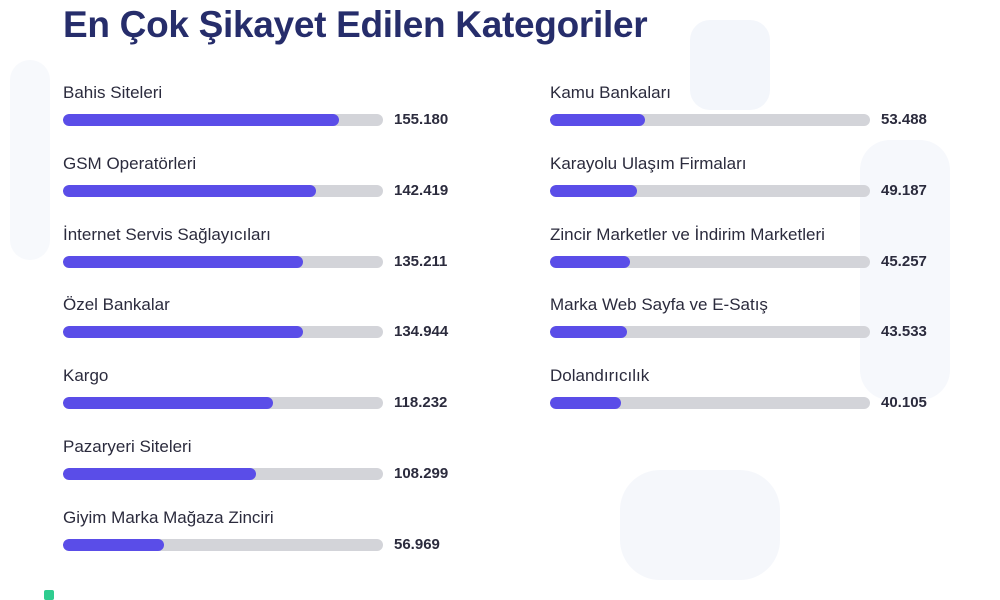 Image resolution: width=1000 pixels, height=600 pixels. What do you see at coordinates (421, 119) in the screenshot?
I see `value-label: 155.180` at bounding box center [421, 119].